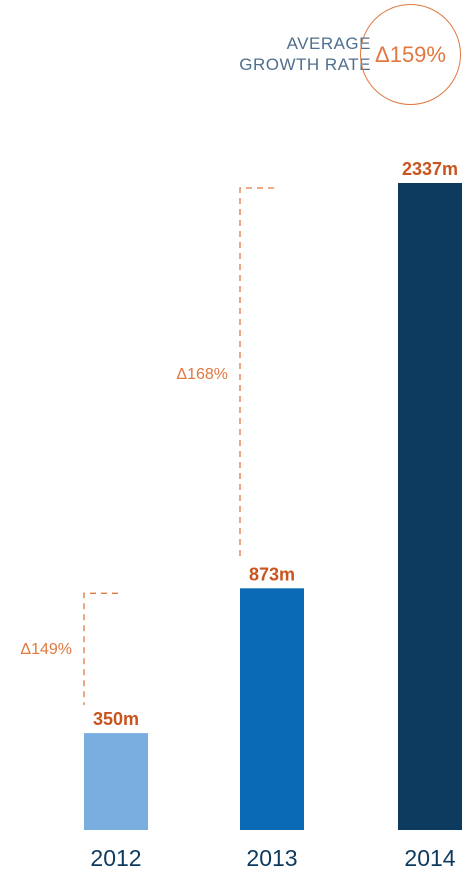 The height and width of the screenshot is (870, 476). Describe the element at coordinates (115, 857) in the screenshot. I see `year-label-2012: 2012` at that location.